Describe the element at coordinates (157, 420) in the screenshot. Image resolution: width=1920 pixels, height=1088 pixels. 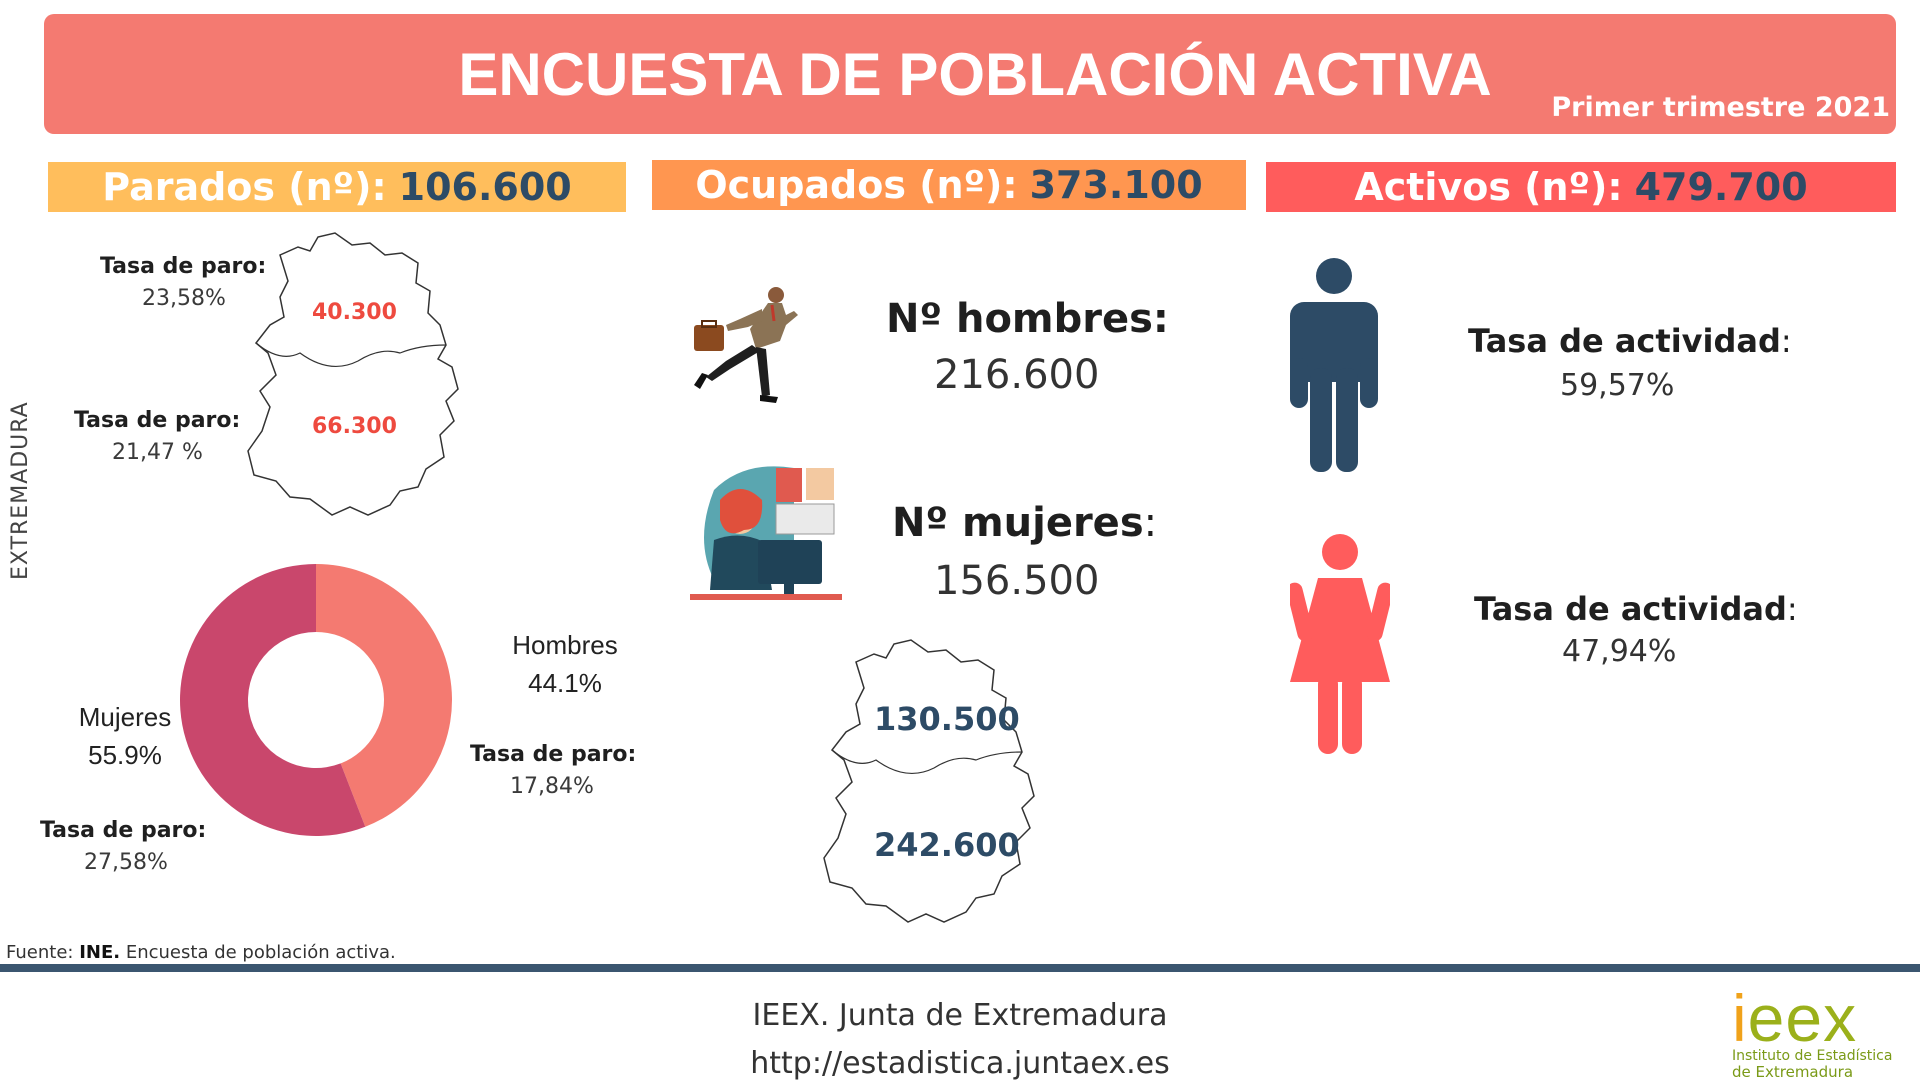
I see `south-rate-label: Tasa de paro:` at that location.